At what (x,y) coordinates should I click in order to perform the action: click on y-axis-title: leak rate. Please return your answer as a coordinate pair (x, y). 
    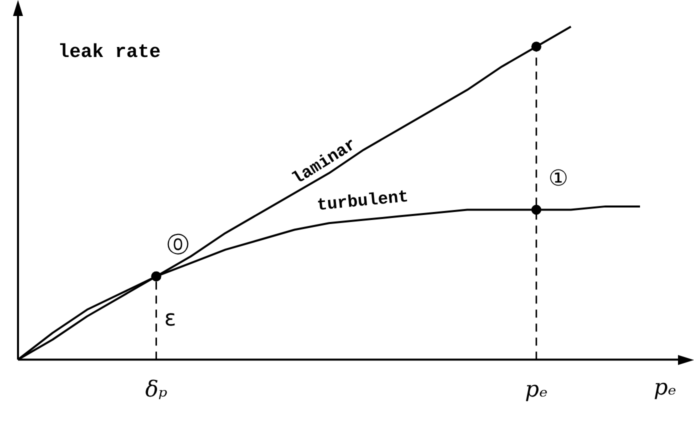
    Looking at the image, I should click on (109, 51).